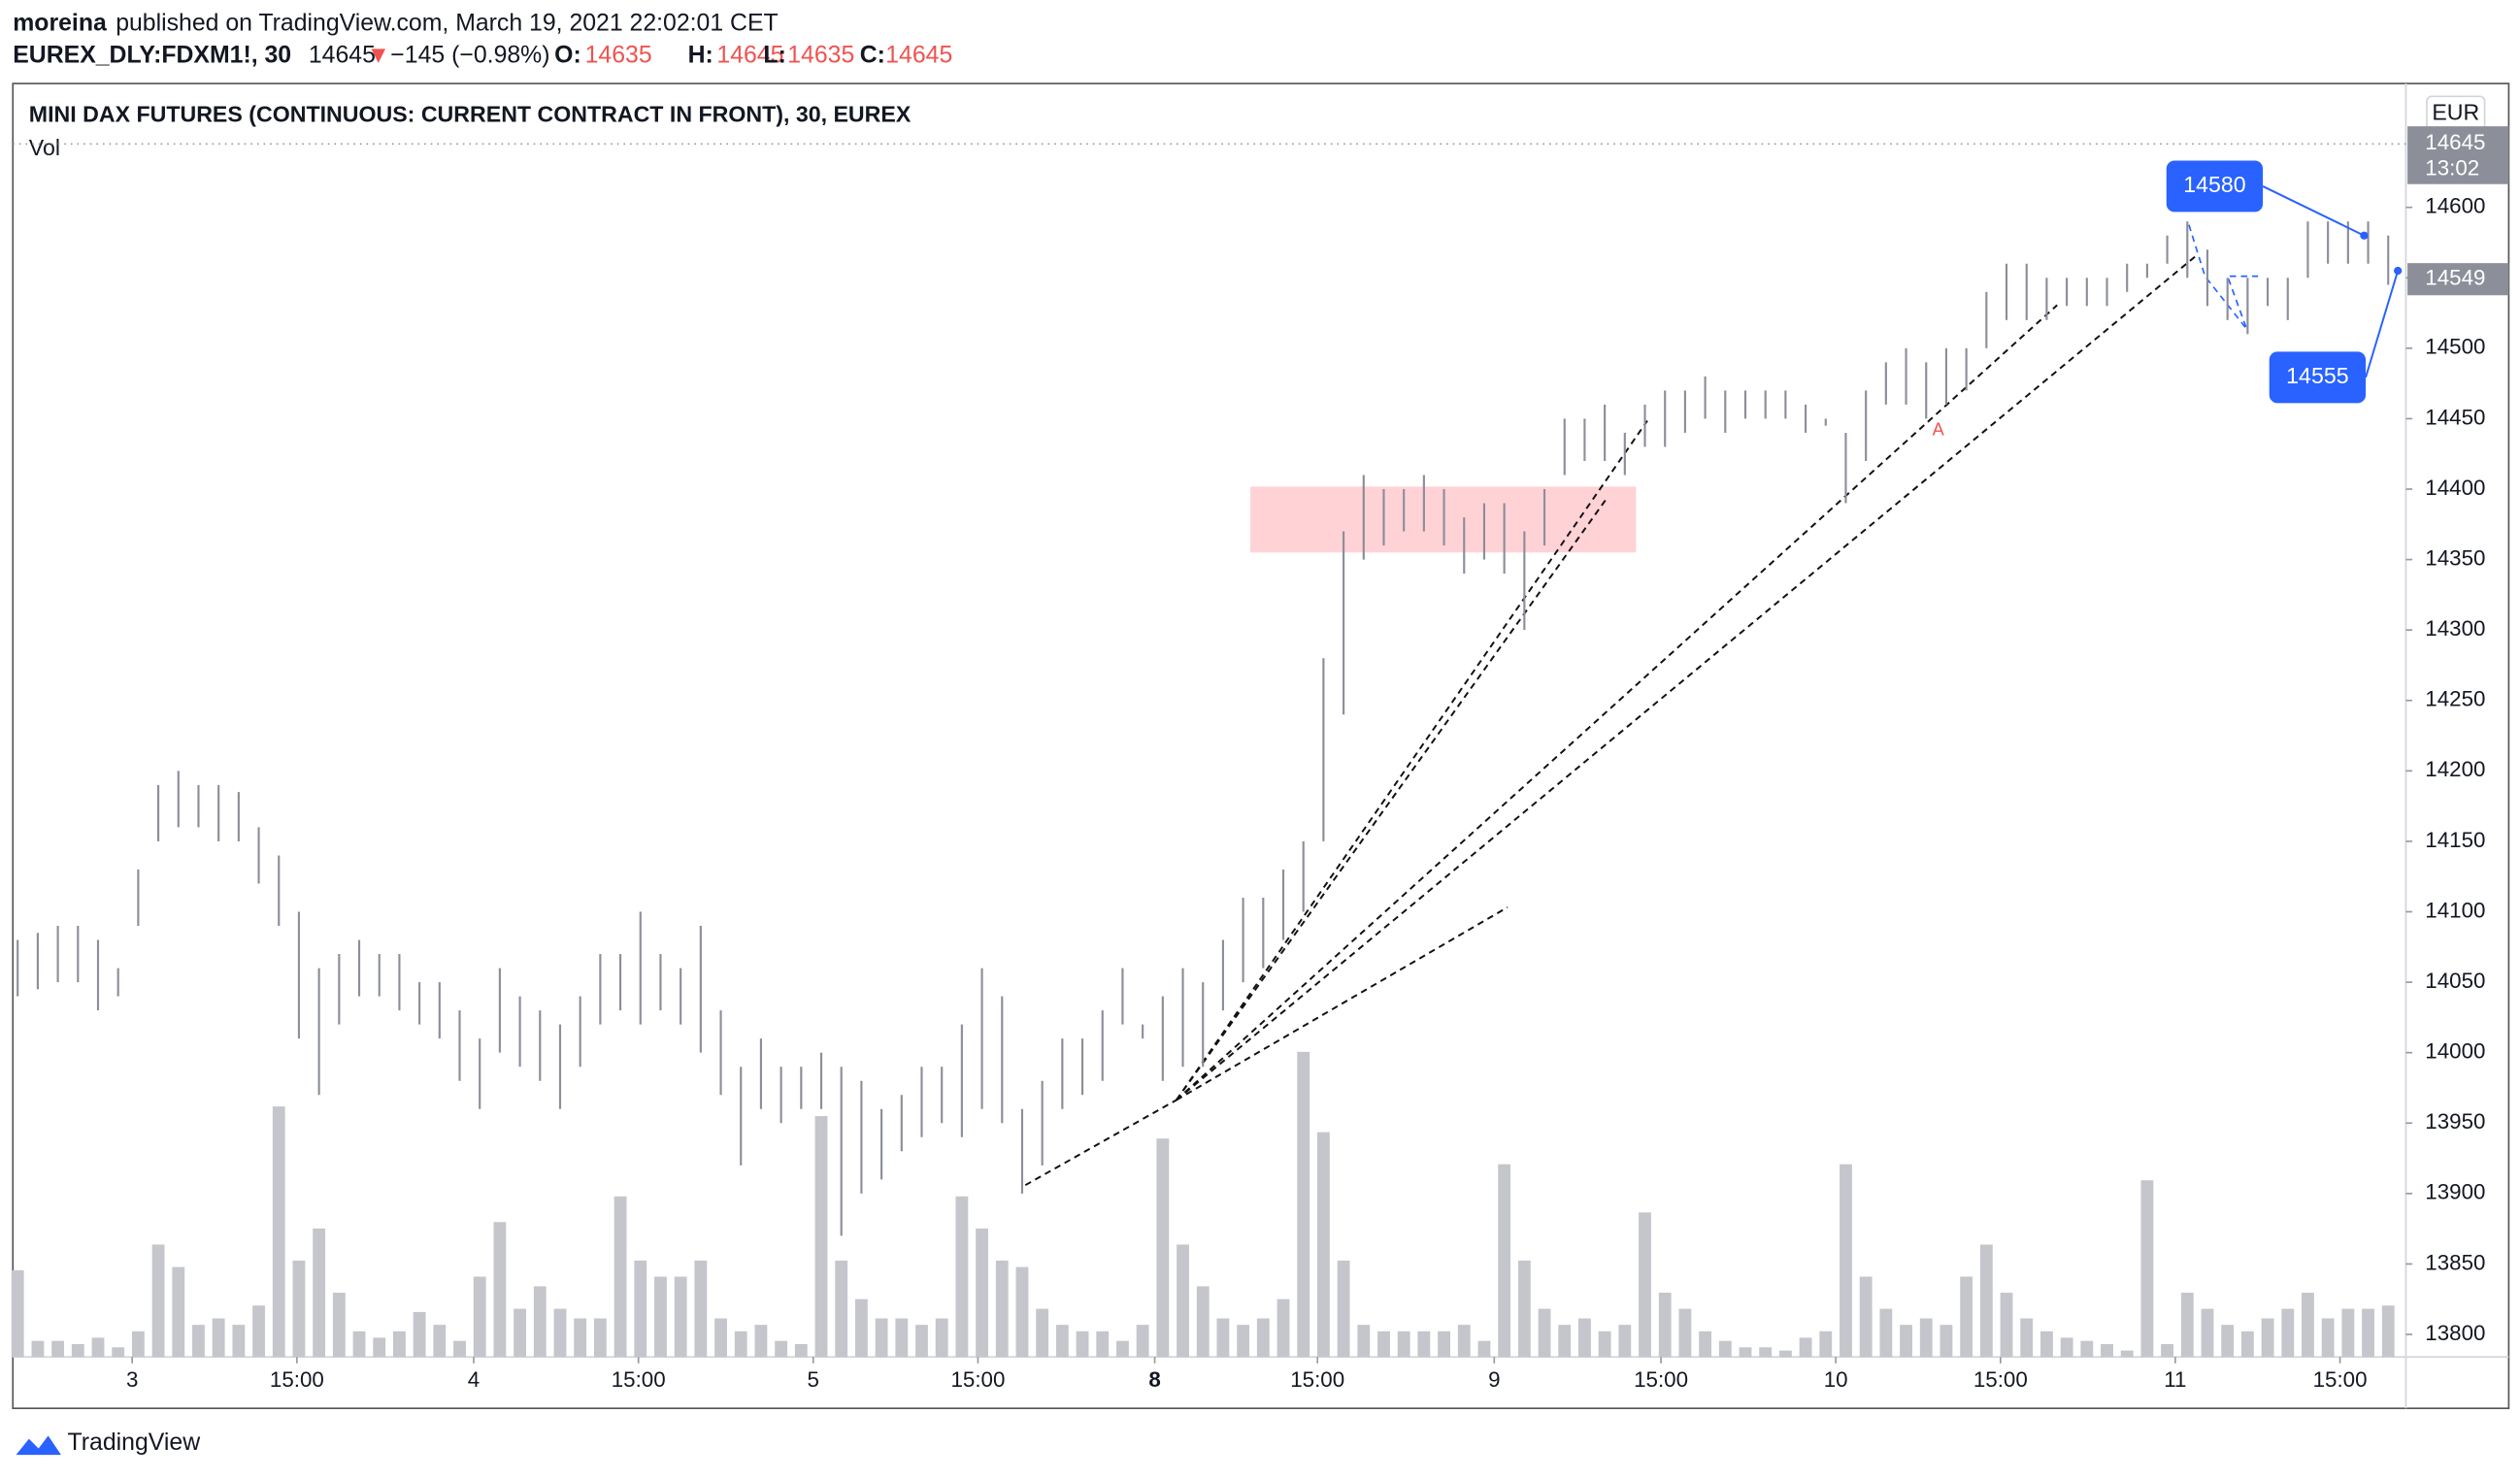 This screenshot has width=2520, height=1479. I want to click on callout-label: 14580, so click(2214, 184).